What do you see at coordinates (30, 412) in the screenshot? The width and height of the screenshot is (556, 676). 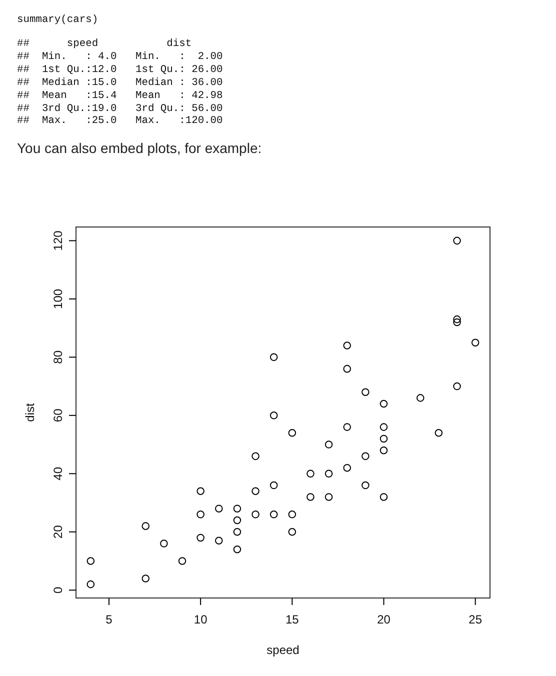 I see `y-axis-title: dist` at bounding box center [30, 412].